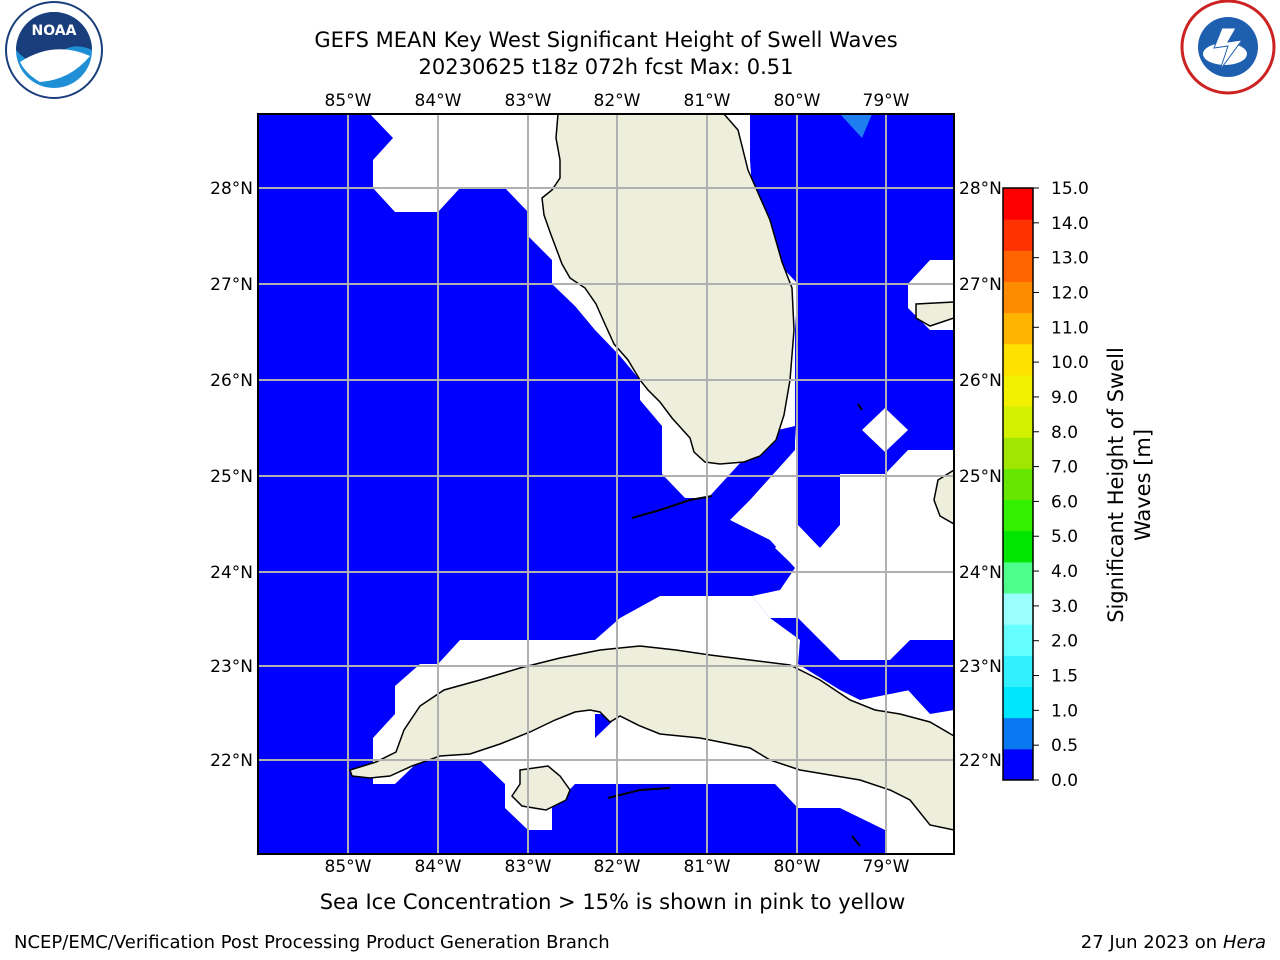 This screenshot has width=1280, height=960. What do you see at coordinates (606, 67) in the screenshot?
I see `chart-subtitle: 20230625 t18z 072h fcst Max: 0.51` at bounding box center [606, 67].